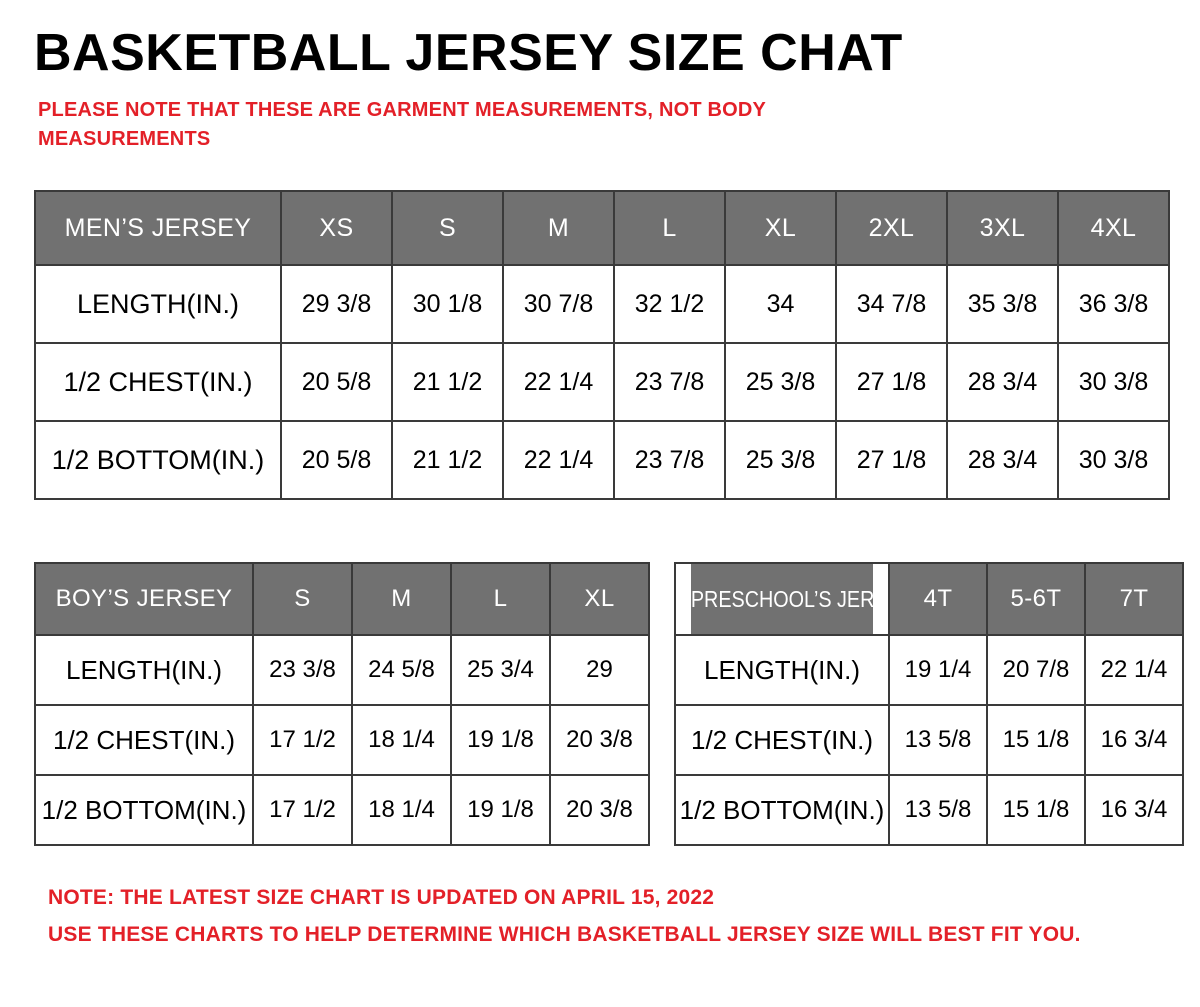  What do you see at coordinates (558, 304) in the screenshot?
I see `table-cell: 30 7/8` at bounding box center [558, 304].